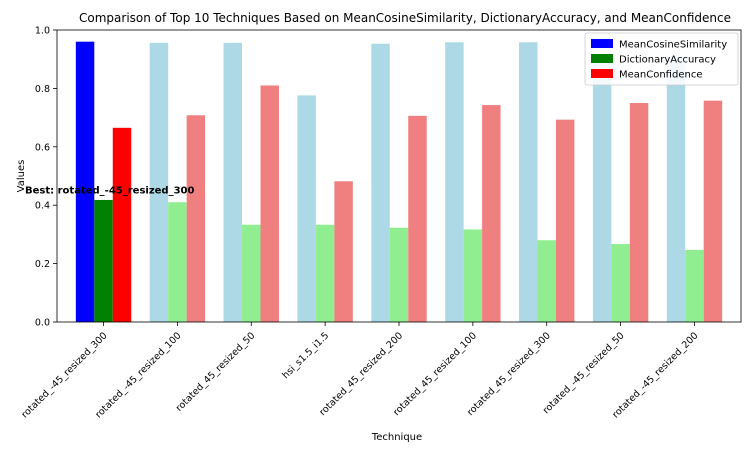 The width and height of the screenshot is (752, 451). Describe the element at coordinates (673, 45) in the screenshot. I see `legend-label-MeanCosineSimilarity: MeanCosineSimilarity` at that location.